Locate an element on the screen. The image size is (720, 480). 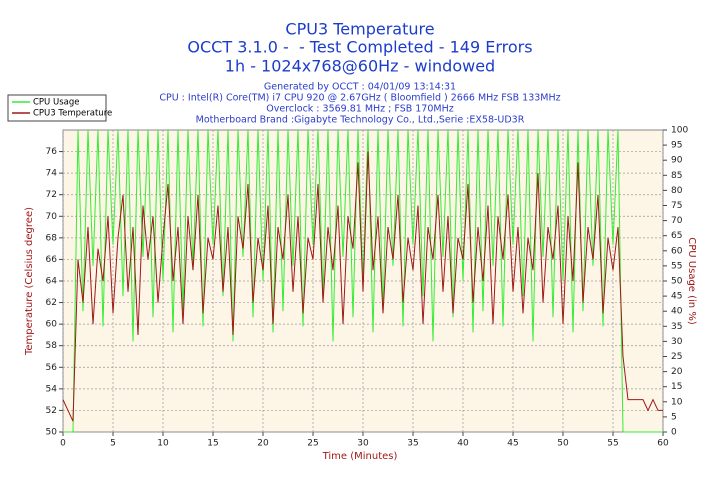
y2-tick-label: 65 is located at coordinates (676, 236).